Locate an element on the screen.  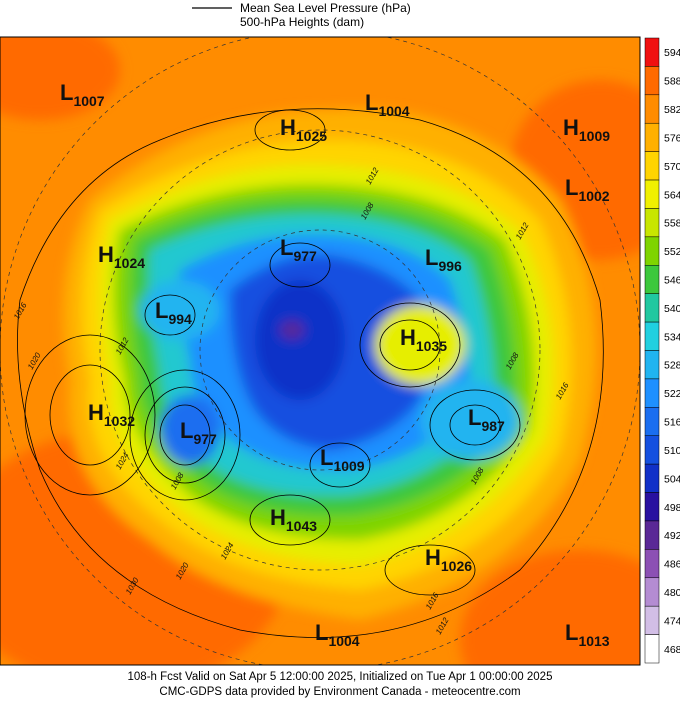
pressure-center: L994 is located at coordinates (173, 312).